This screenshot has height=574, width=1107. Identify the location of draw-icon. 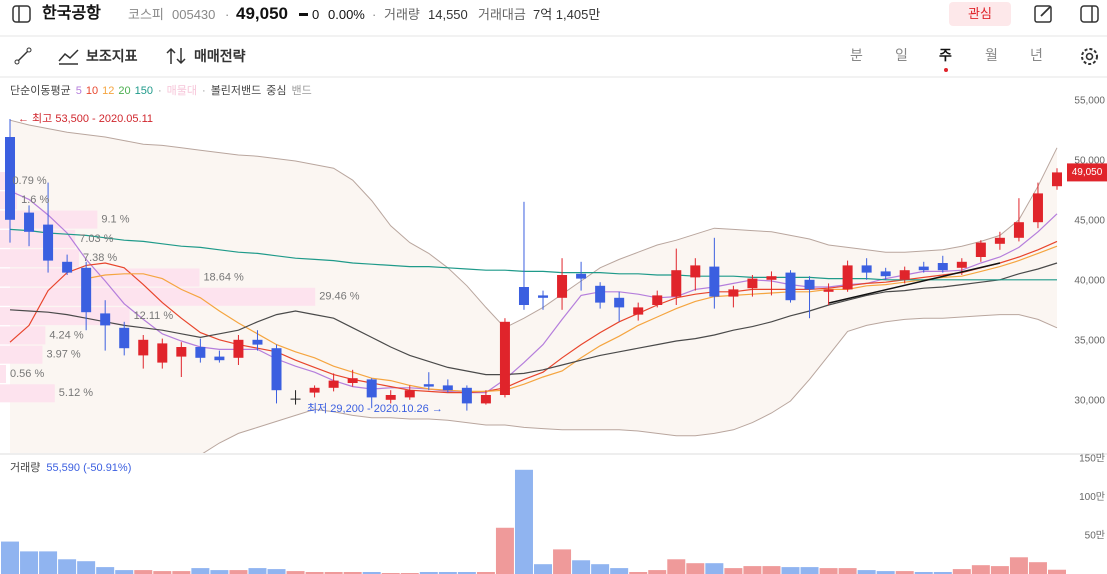
(23, 56).